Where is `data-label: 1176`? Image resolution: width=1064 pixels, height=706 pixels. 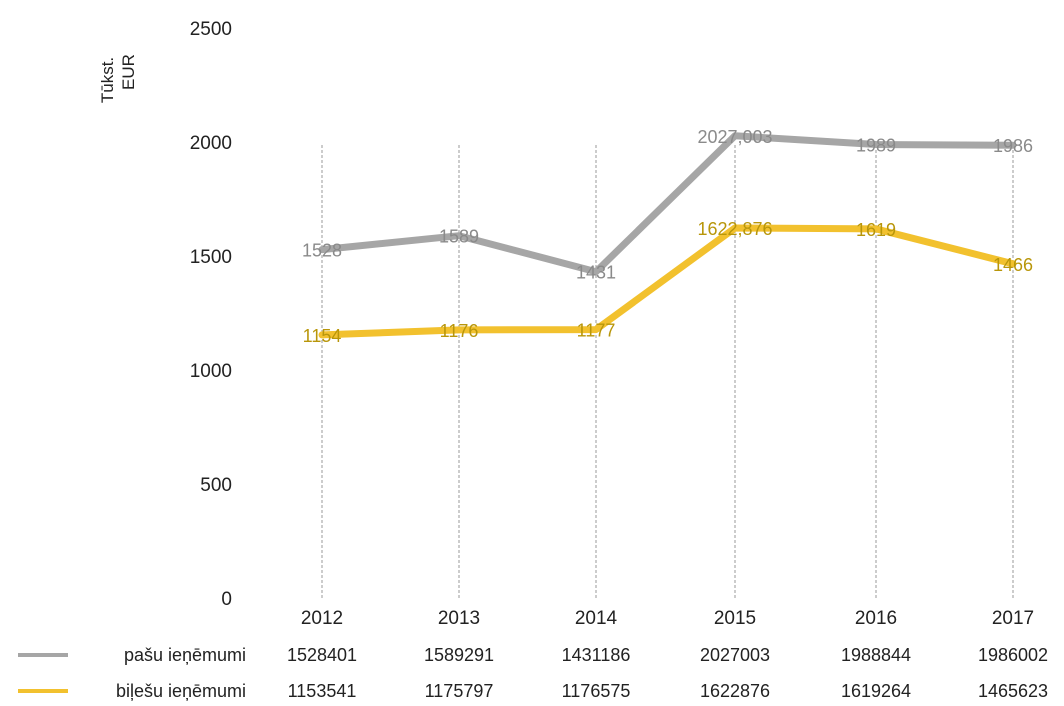 data-label: 1176 is located at coordinates (459, 331).